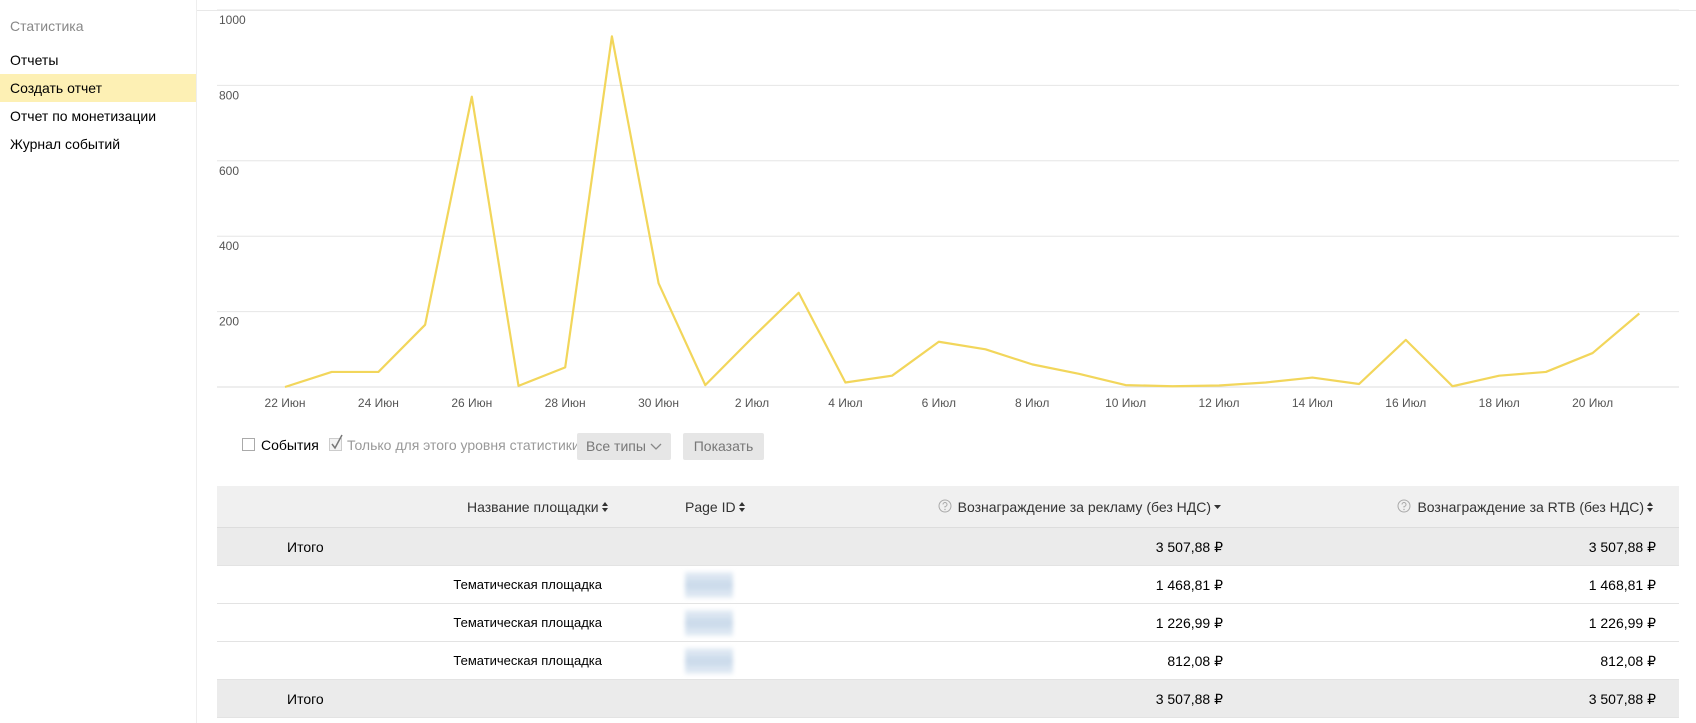 The height and width of the screenshot is (723, 1696). What do you see at coordinates (98, 88) in the screenshot?
I see `sidebar-item: Создать отчет` at bounding box center [98, 88].